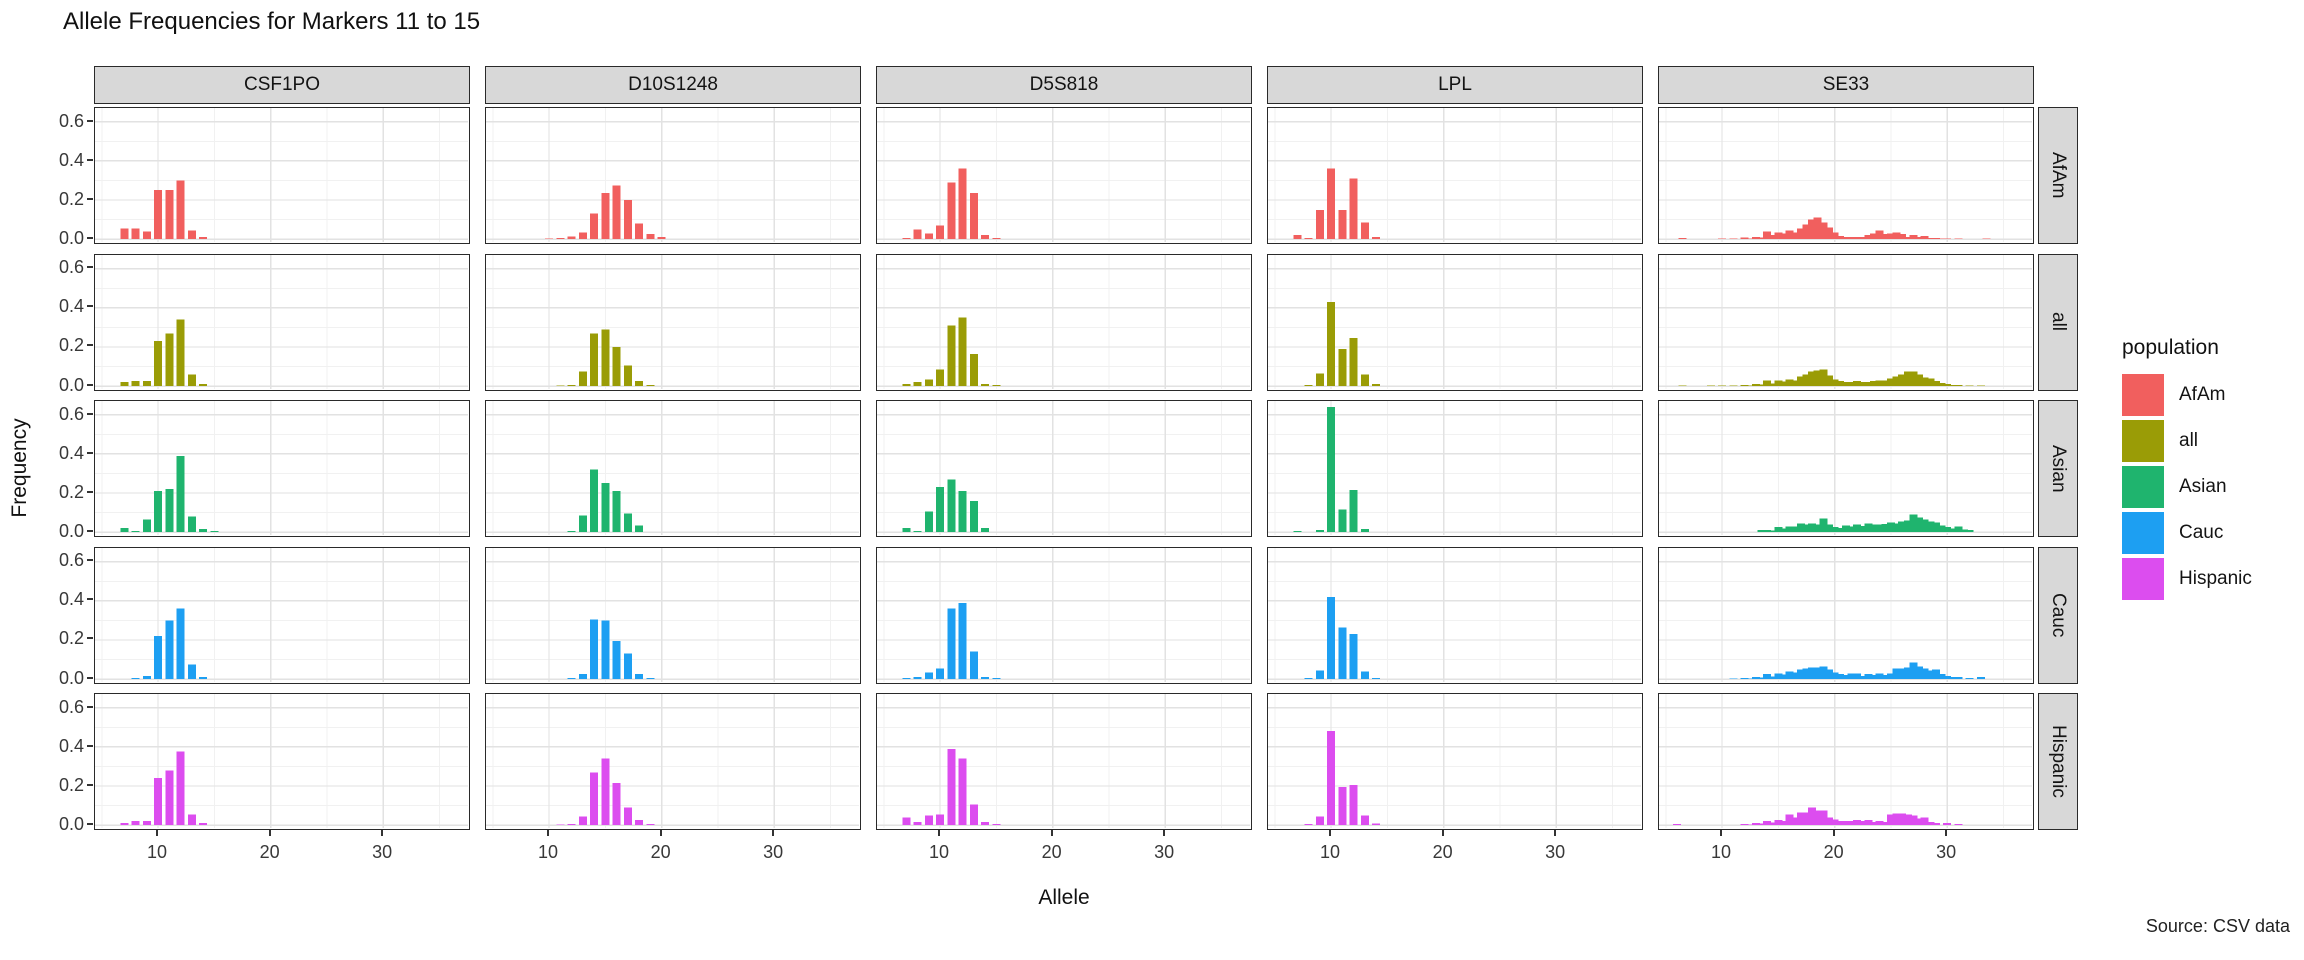 The image size is (2304, 960). I want to click on facet-panel-afam-se33, so click(1846, 175).